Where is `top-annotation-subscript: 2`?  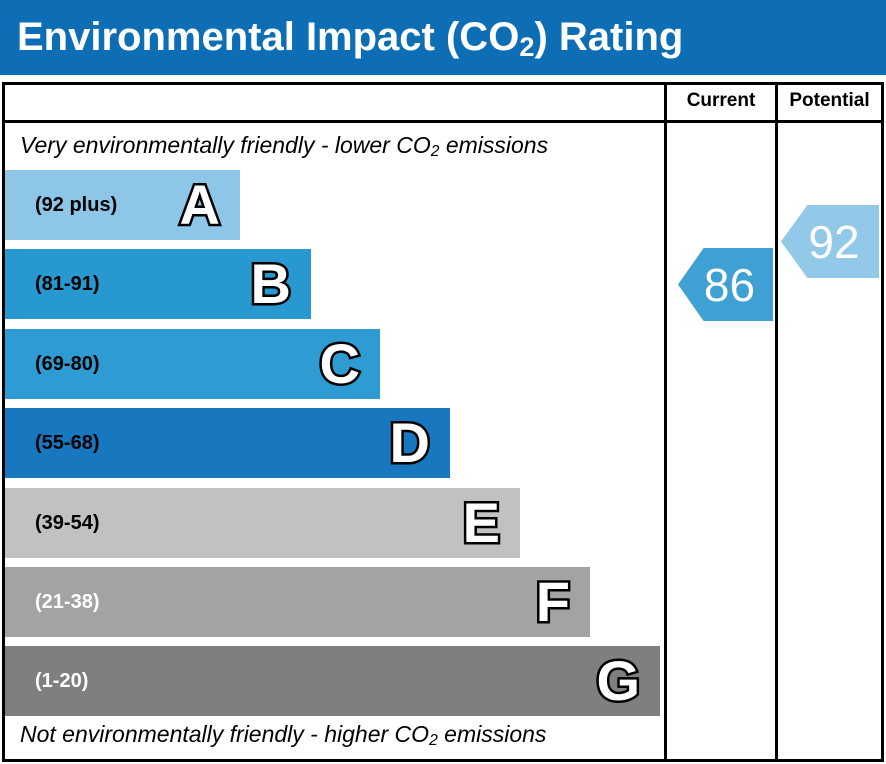
top-annotation-subscript: 2 is located at coordinates (435, 152).